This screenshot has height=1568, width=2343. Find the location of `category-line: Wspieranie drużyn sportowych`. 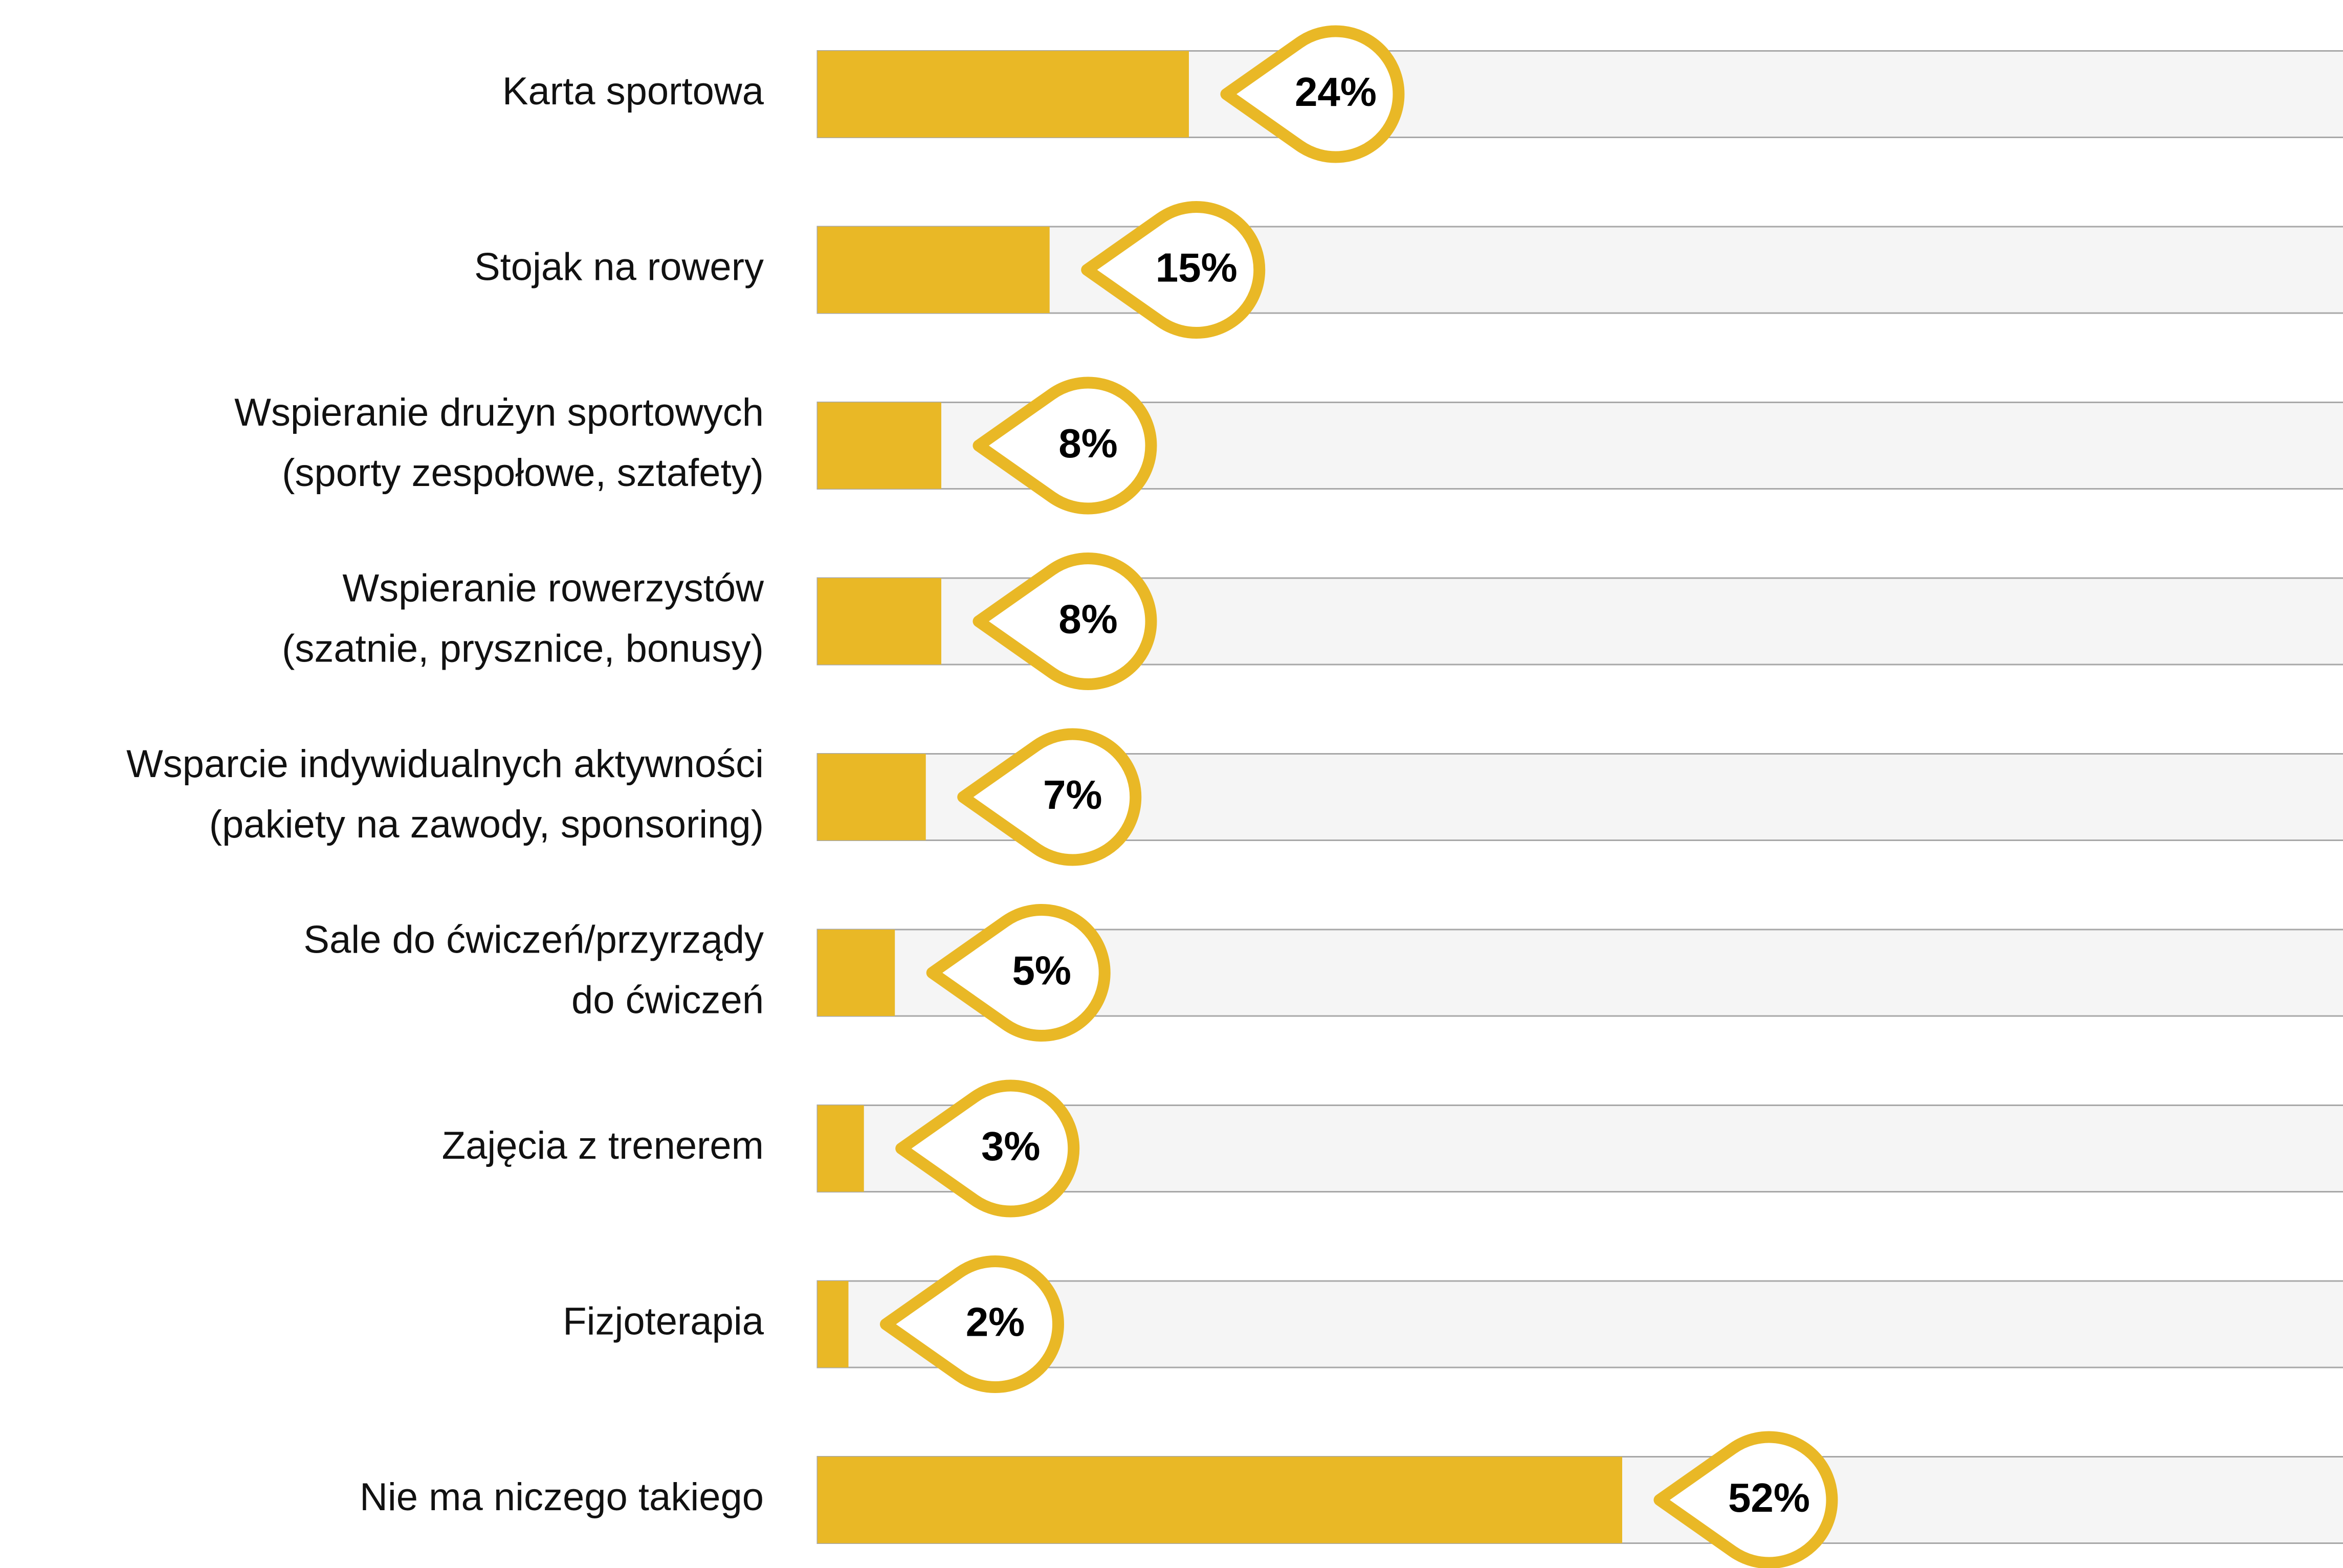

category-line: Wspieranie drużyn sportowych is located at coordinates (499, 413).